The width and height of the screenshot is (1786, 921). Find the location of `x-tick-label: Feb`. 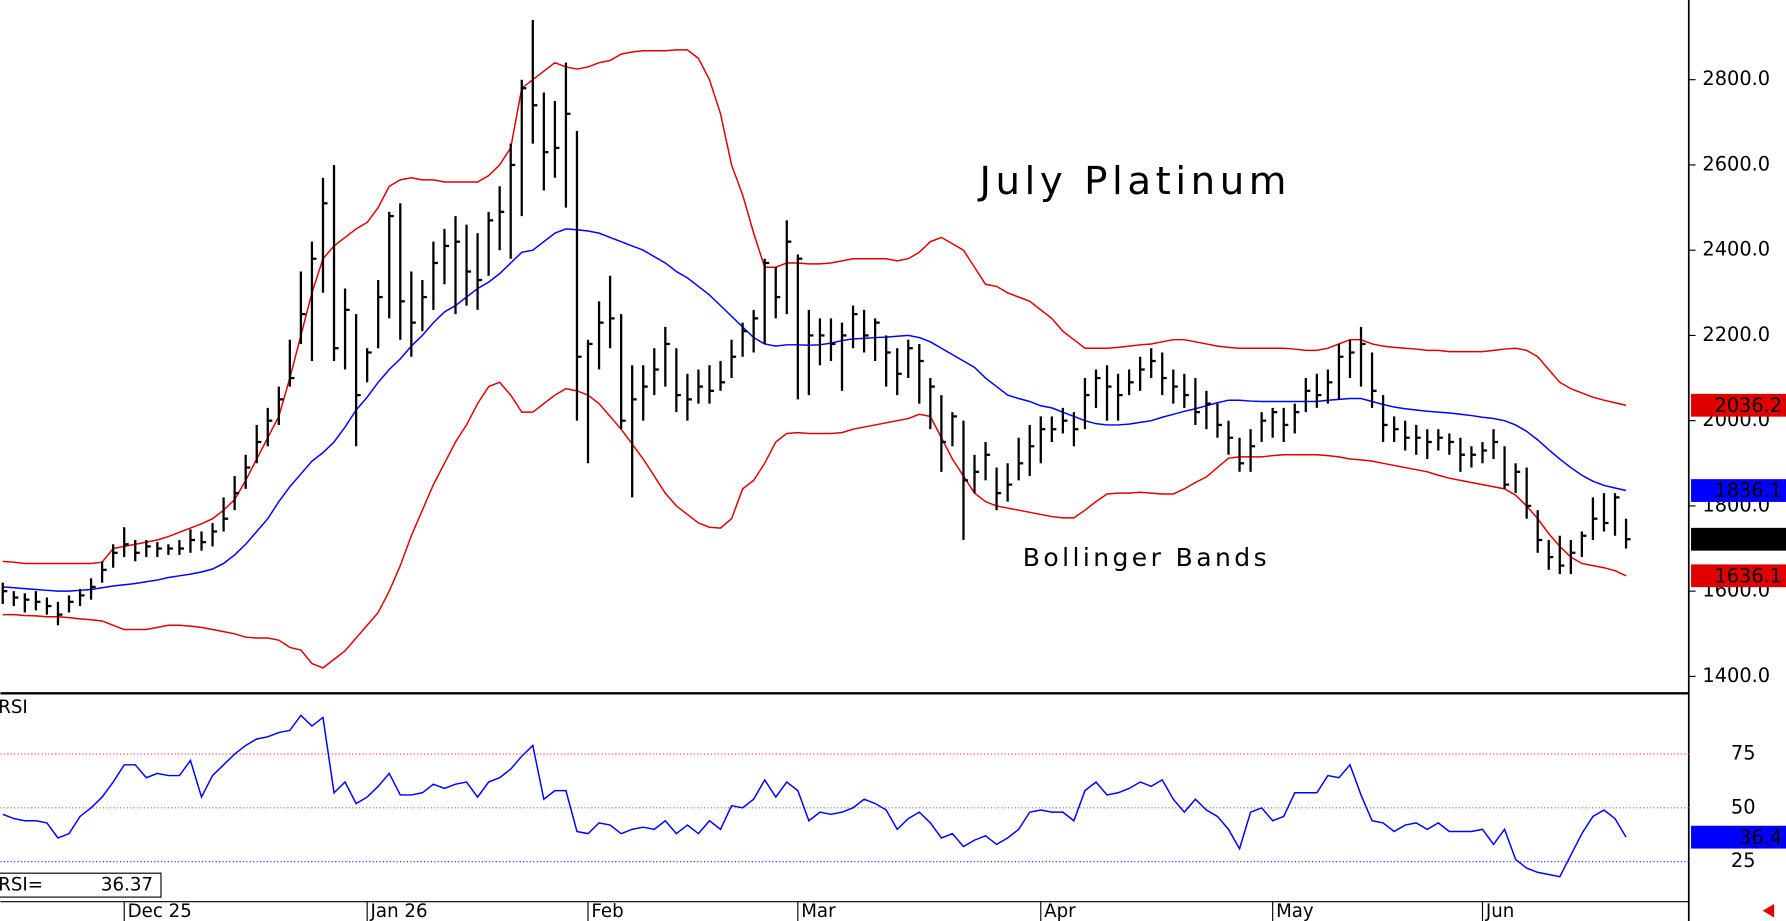

x-tick-label: Feb is located at coordinates (607, 911).